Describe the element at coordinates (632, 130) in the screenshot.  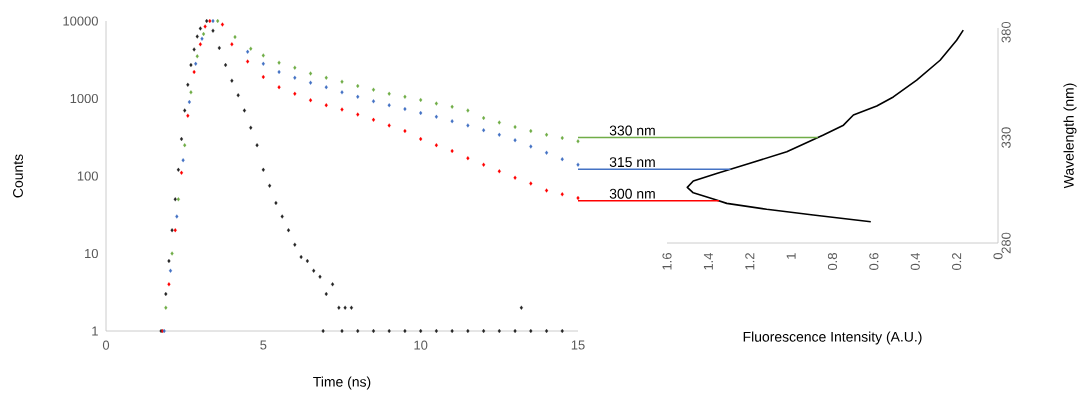
I see `ref-line-label: 330 nm` at that location.